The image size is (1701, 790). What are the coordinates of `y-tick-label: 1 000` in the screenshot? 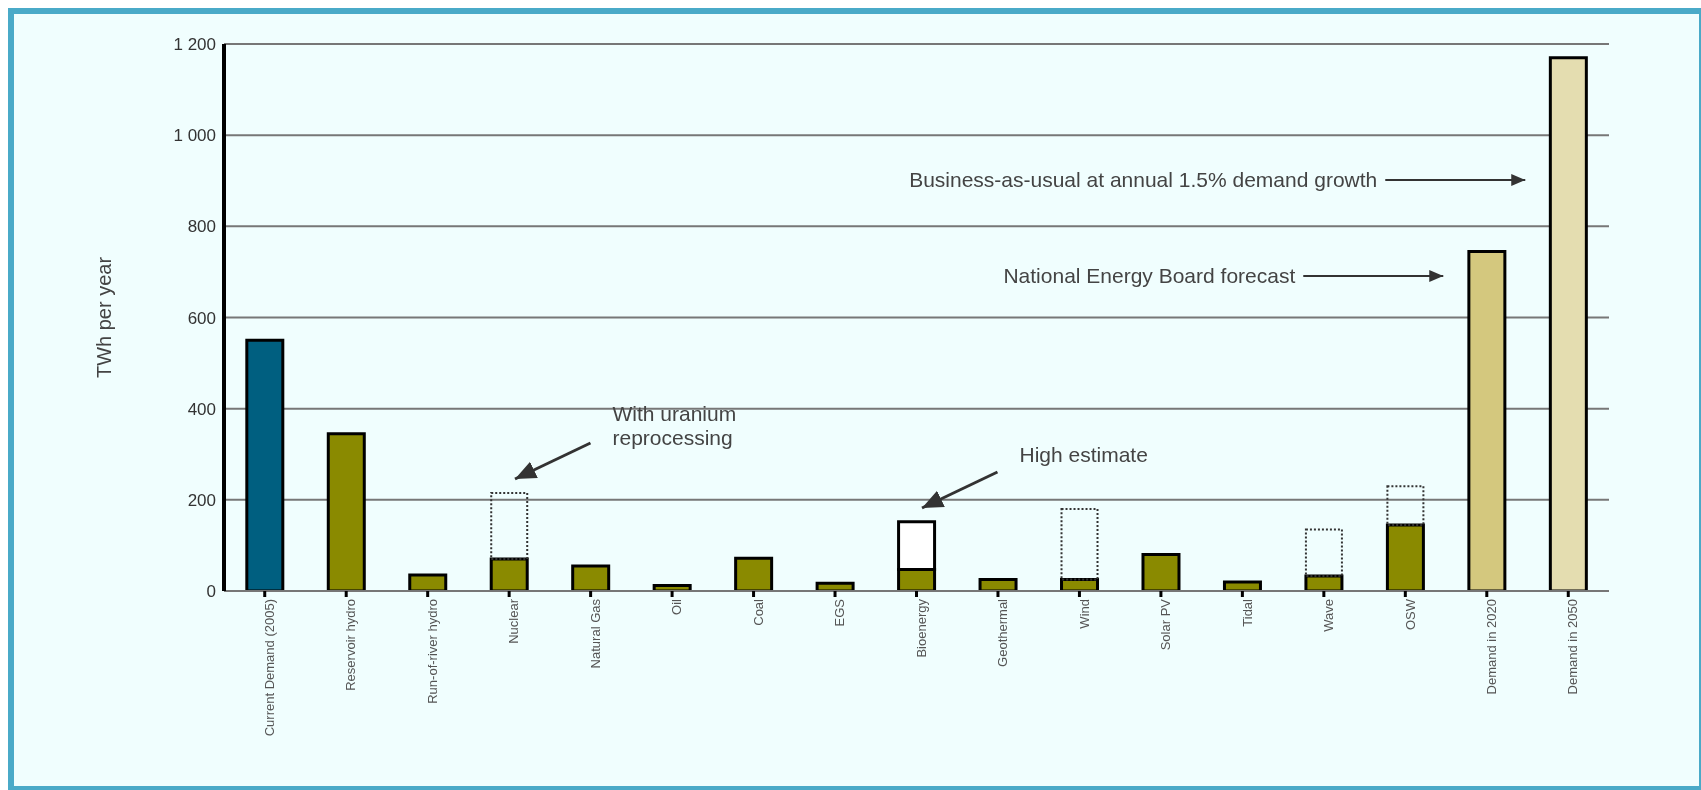 It's located at (194, 136).